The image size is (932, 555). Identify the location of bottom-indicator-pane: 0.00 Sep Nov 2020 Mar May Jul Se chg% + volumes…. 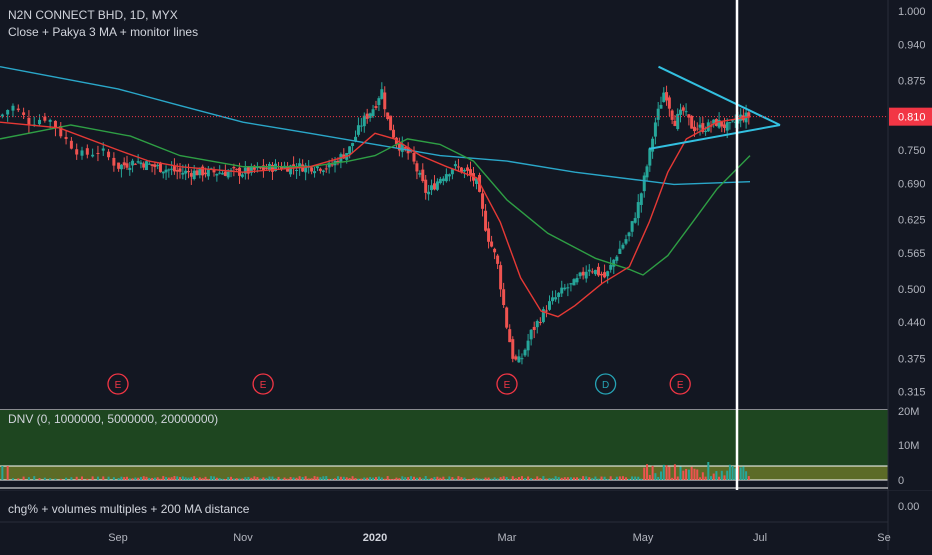
(466, 519).